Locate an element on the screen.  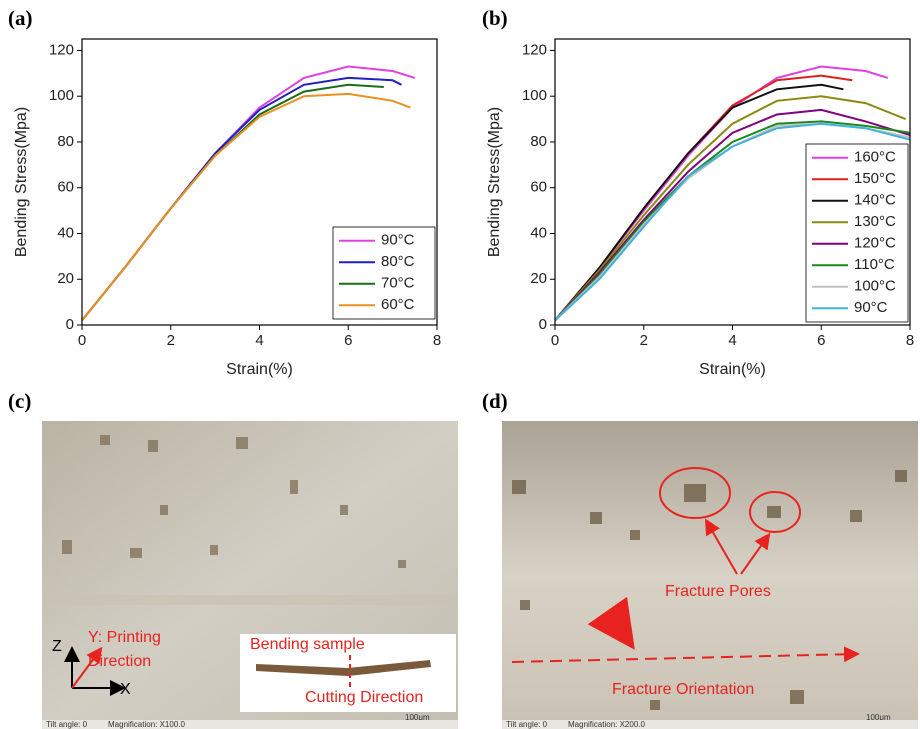
pores is located at coordinates (234, 501).